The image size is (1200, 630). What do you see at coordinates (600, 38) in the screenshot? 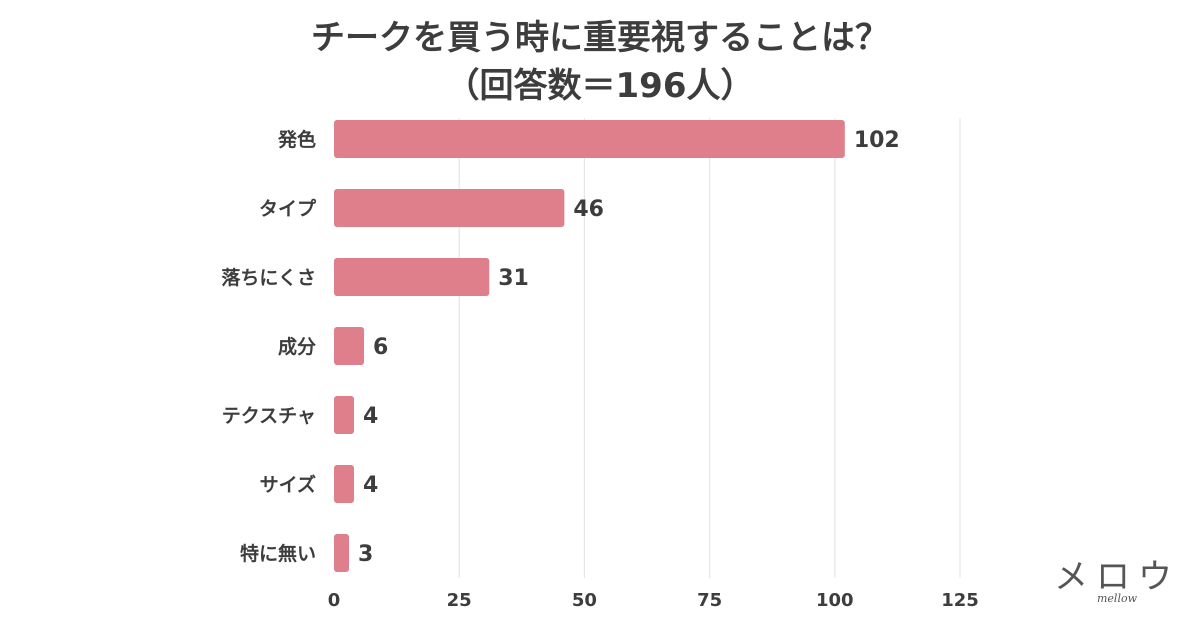
I see `chart-title-line-1: チークを買う時に重要視することは？` at bounding box center [600, 38].